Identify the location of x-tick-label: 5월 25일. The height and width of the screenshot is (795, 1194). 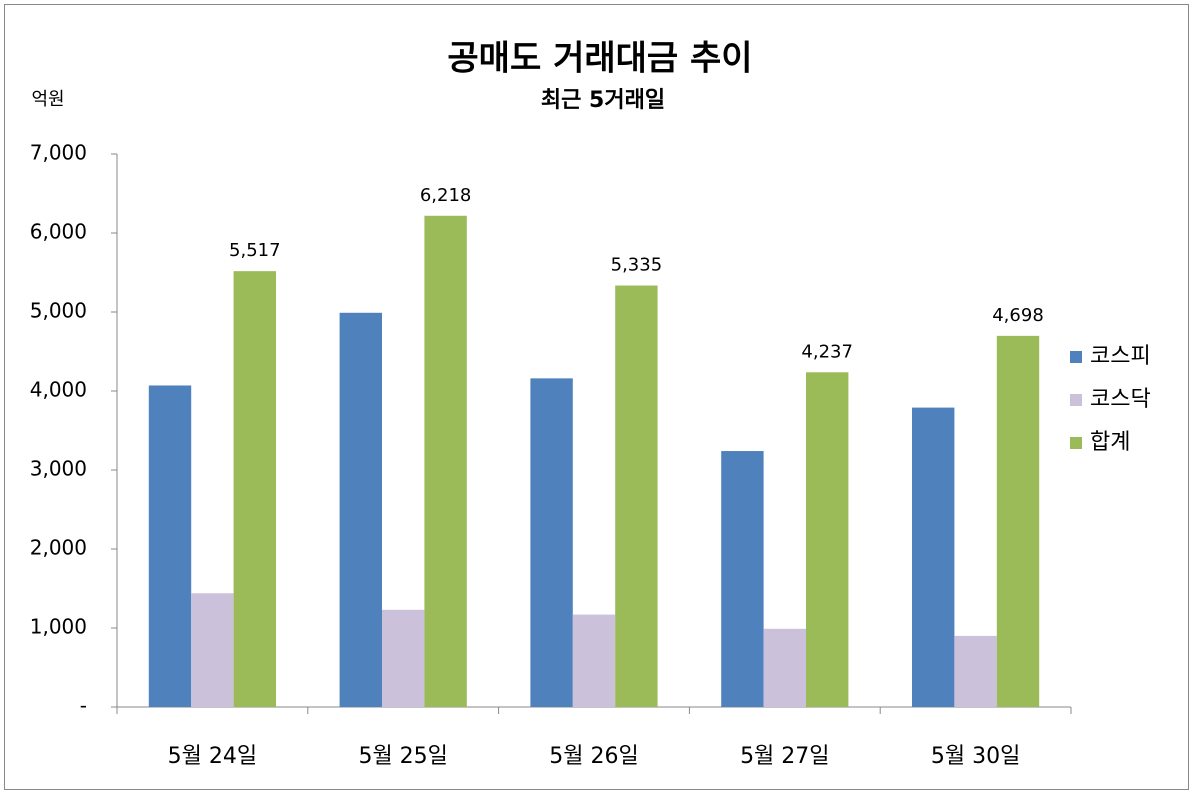
(402, 756).